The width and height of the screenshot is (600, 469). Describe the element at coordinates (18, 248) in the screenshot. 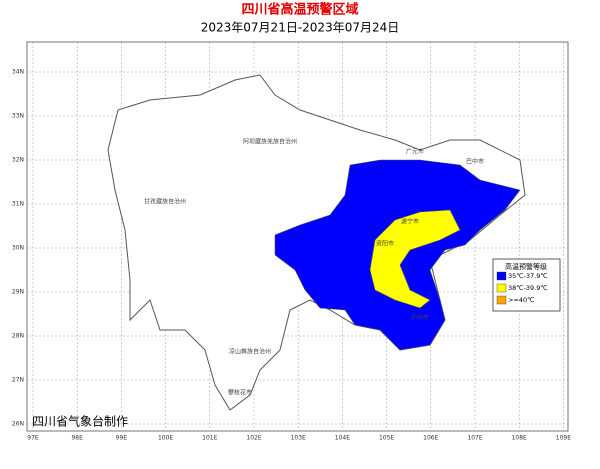

I see `lat-tick-label: 30N` at that location.